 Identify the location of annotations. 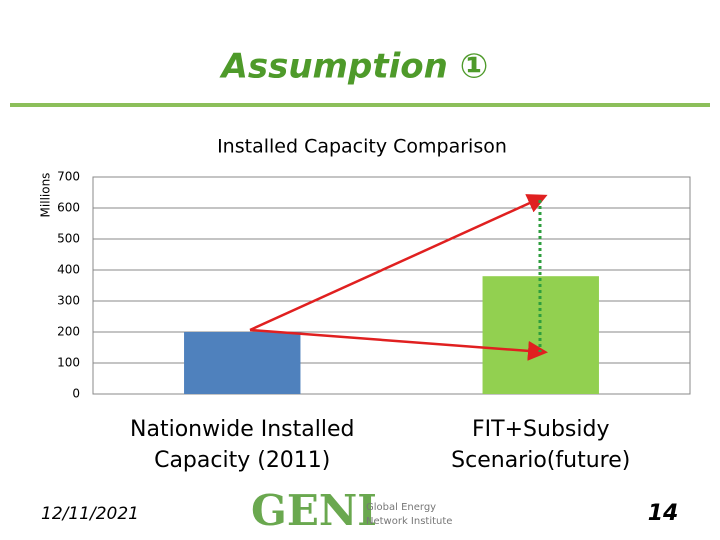
(398, 277).